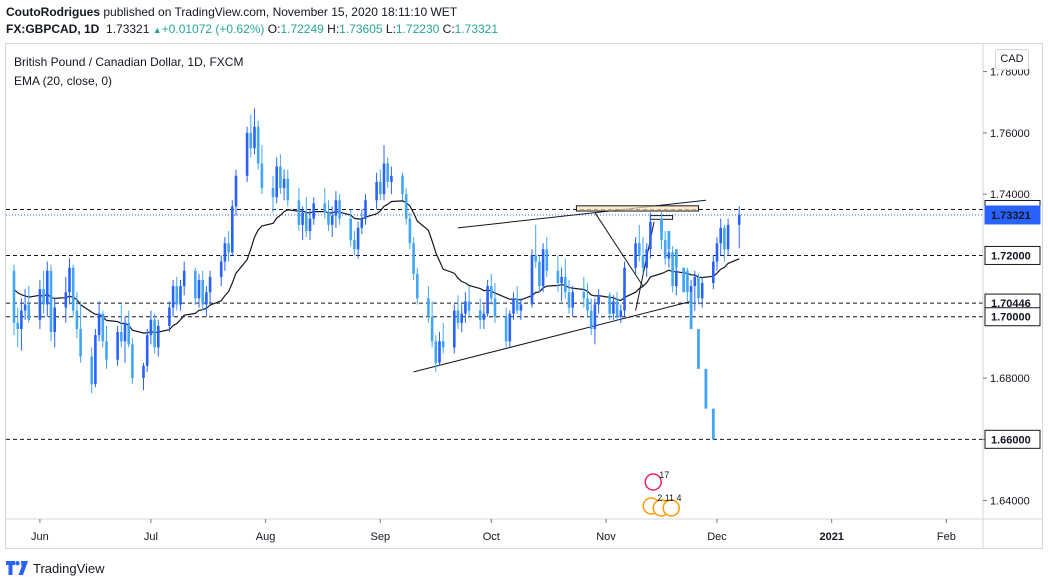 This screenshot has height=586, width=1048. I want to click on close-value: 1.73321, so click(476, 29).